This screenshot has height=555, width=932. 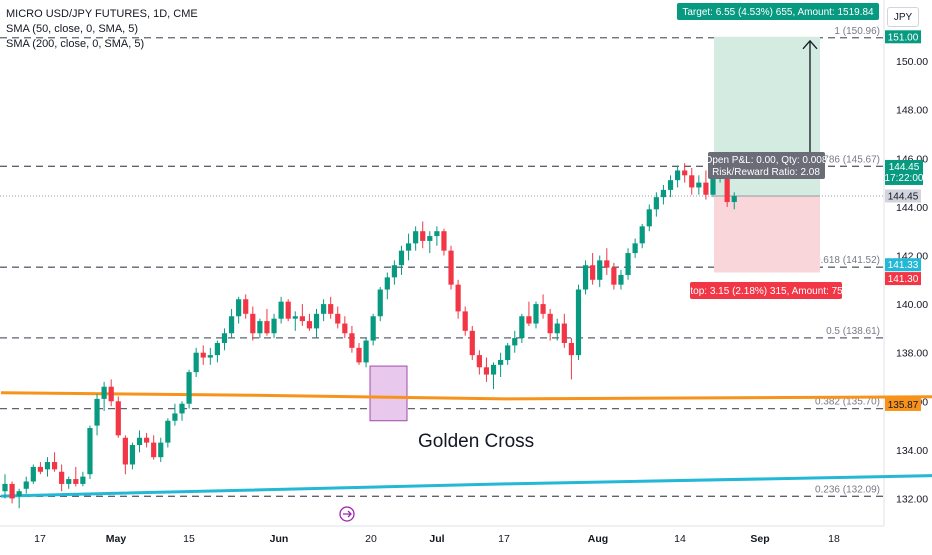 What do you see at coordinates (847, 402) in the screenshot?
I see `fib-level-label: 0.382 (135.70)` at bounding box center [847, 402].